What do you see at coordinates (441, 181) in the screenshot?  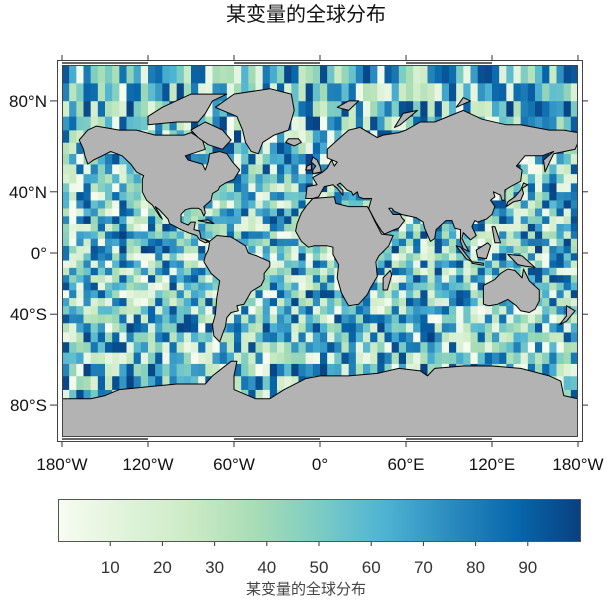 I see `landmass-eurasia` at bounding box center [441, 181].